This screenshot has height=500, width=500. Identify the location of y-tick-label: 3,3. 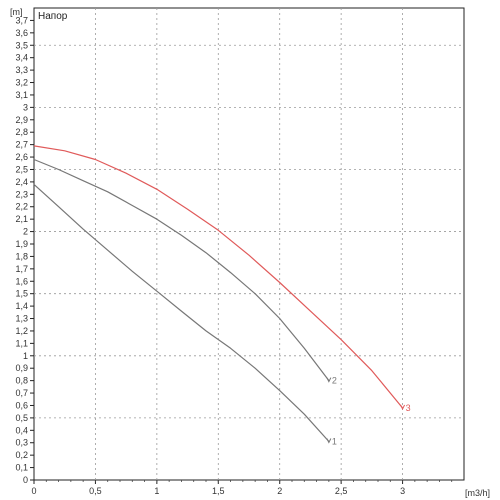
(21, 70).